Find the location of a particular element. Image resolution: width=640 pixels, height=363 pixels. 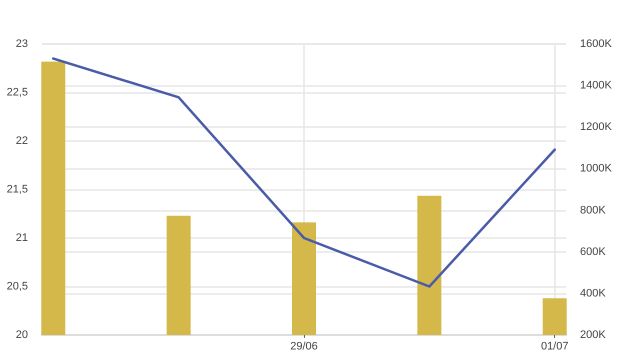

y-tick-label: 23 is located at coordinates (22, 44).